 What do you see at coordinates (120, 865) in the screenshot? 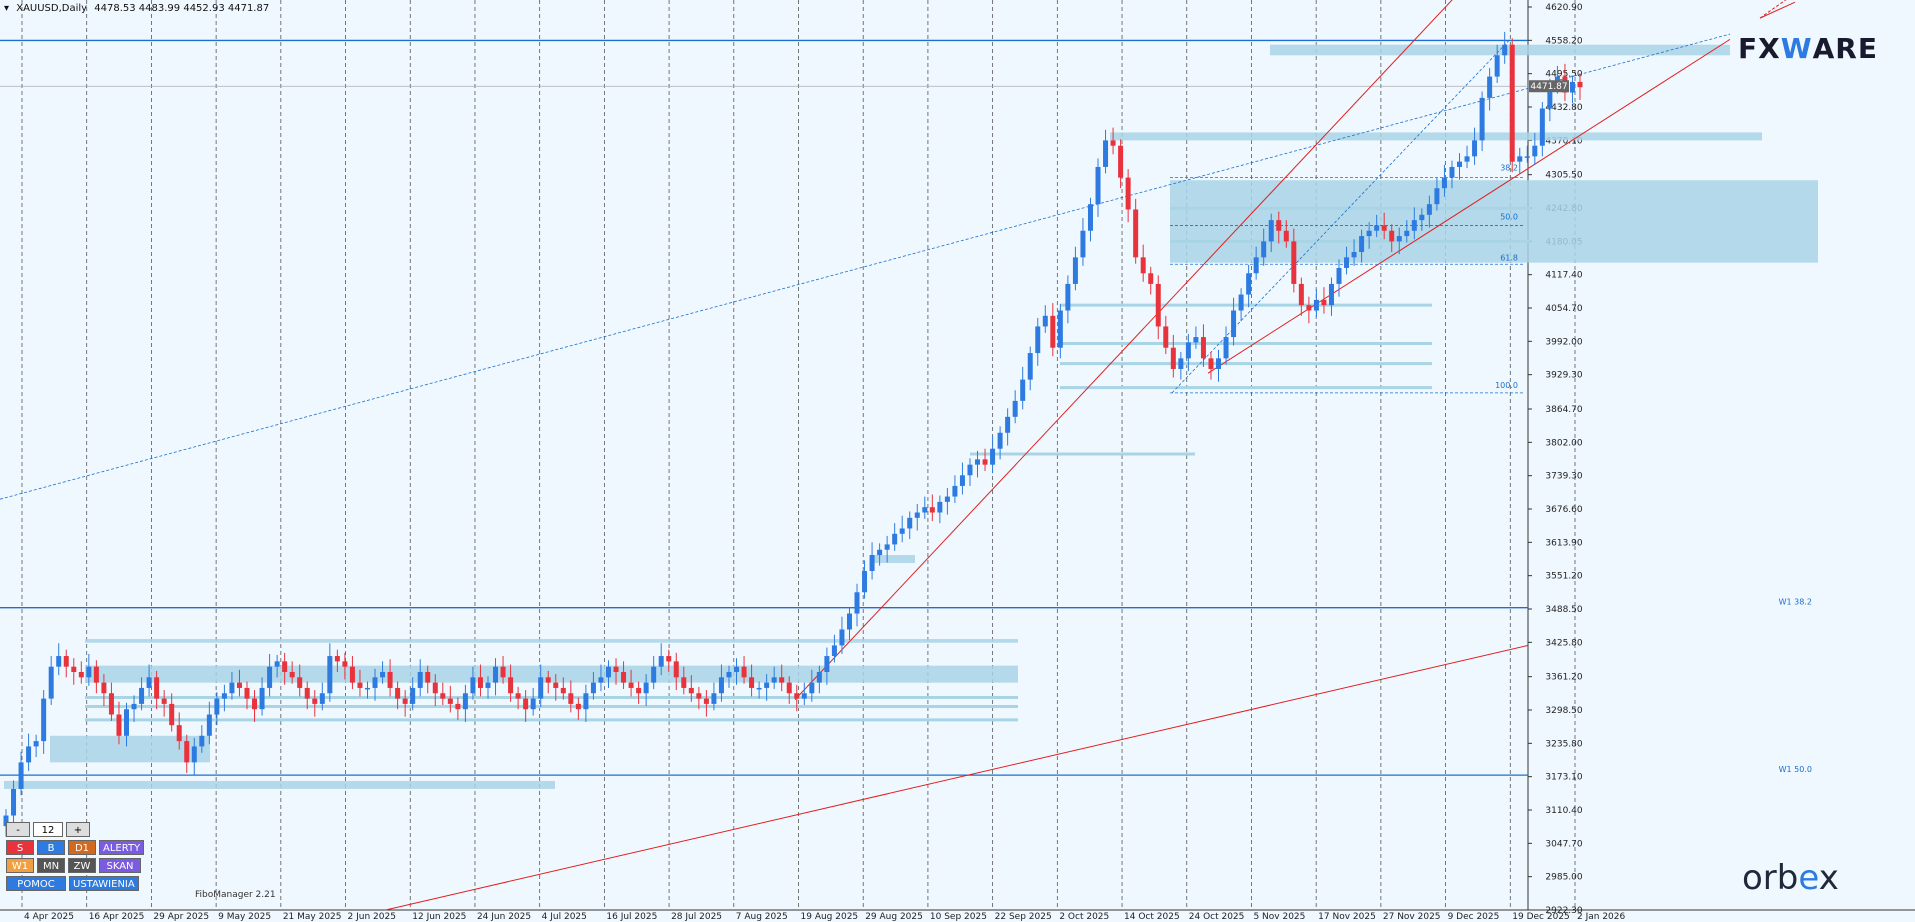
I see `scan-button: SKAN` at bounding box center [120, 865].